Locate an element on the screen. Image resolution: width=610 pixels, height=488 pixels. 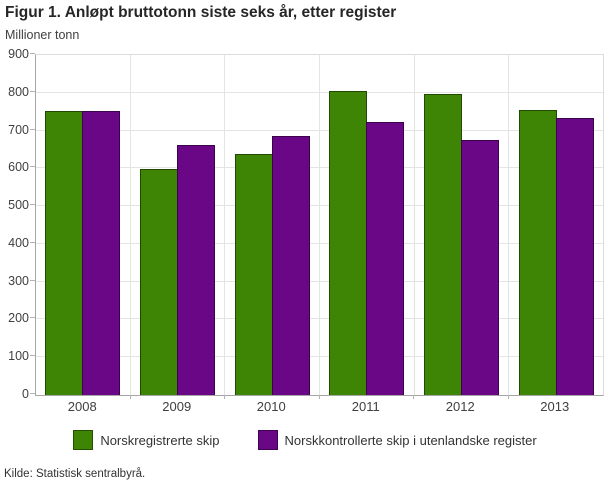
bar-2011-norskkontrollerte is located at coordinates (385, 258).